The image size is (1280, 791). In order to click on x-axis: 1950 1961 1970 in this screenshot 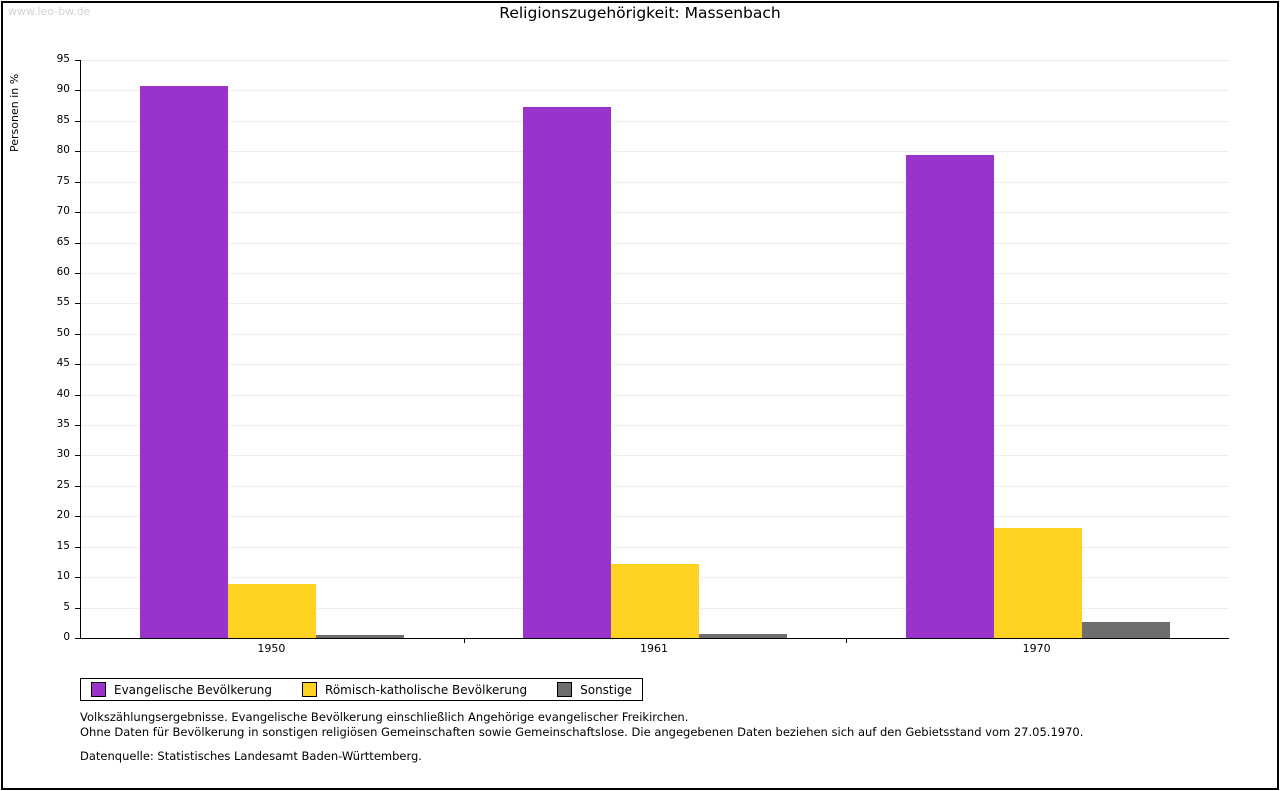, I will do `click(654, 650)`.